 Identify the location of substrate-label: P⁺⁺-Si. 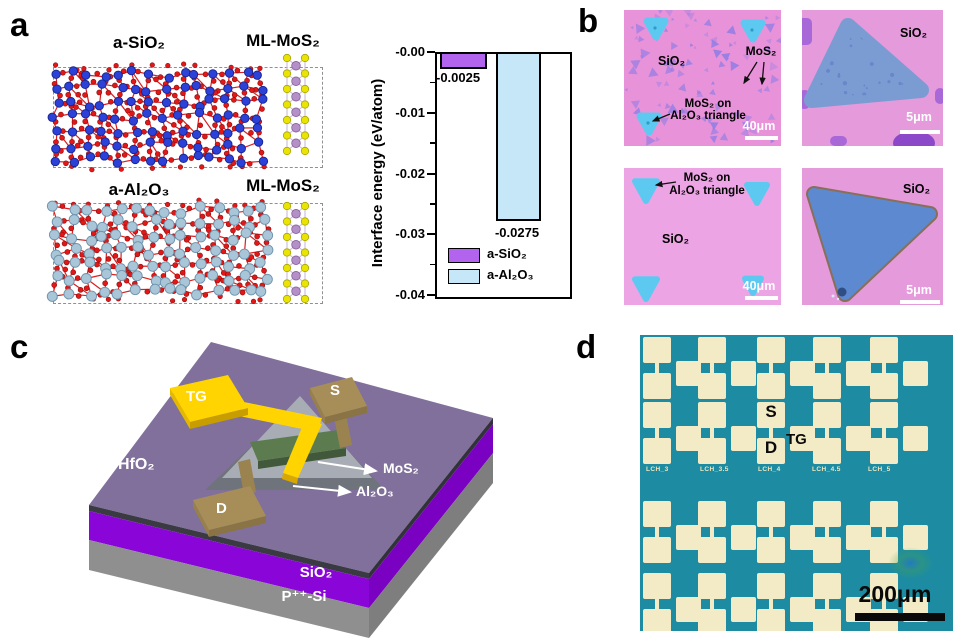
(304, 596).